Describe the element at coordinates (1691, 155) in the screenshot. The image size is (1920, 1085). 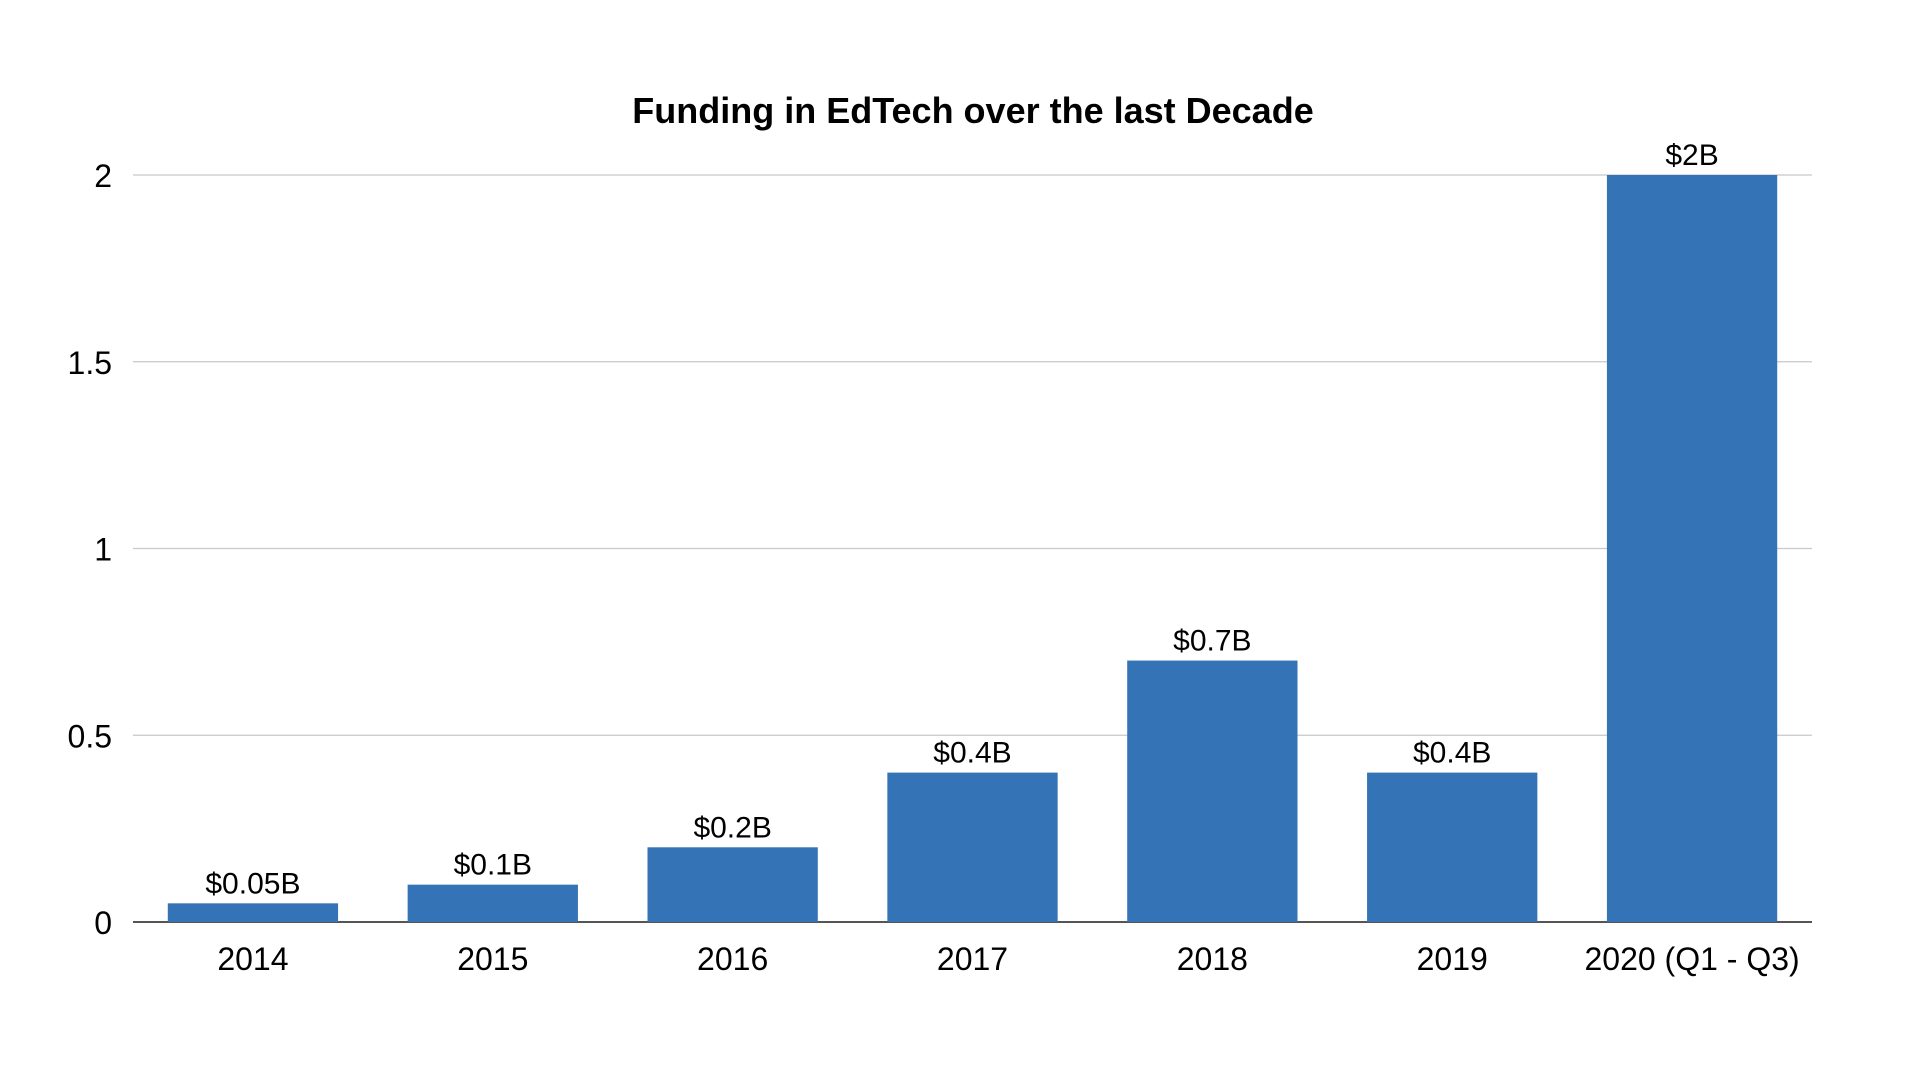
I see `data-label: $2B` at that location.